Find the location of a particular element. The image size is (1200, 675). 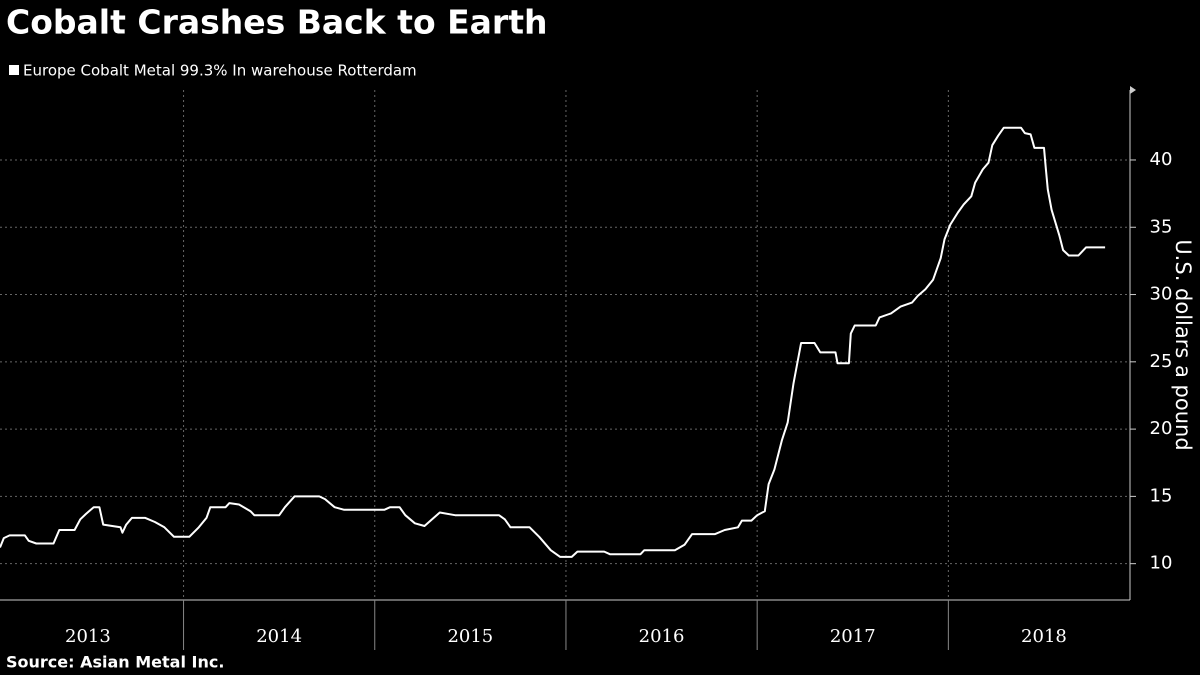

chart-title: Cobalt Crashes Back to Earth is located at coordinates (276, 22).